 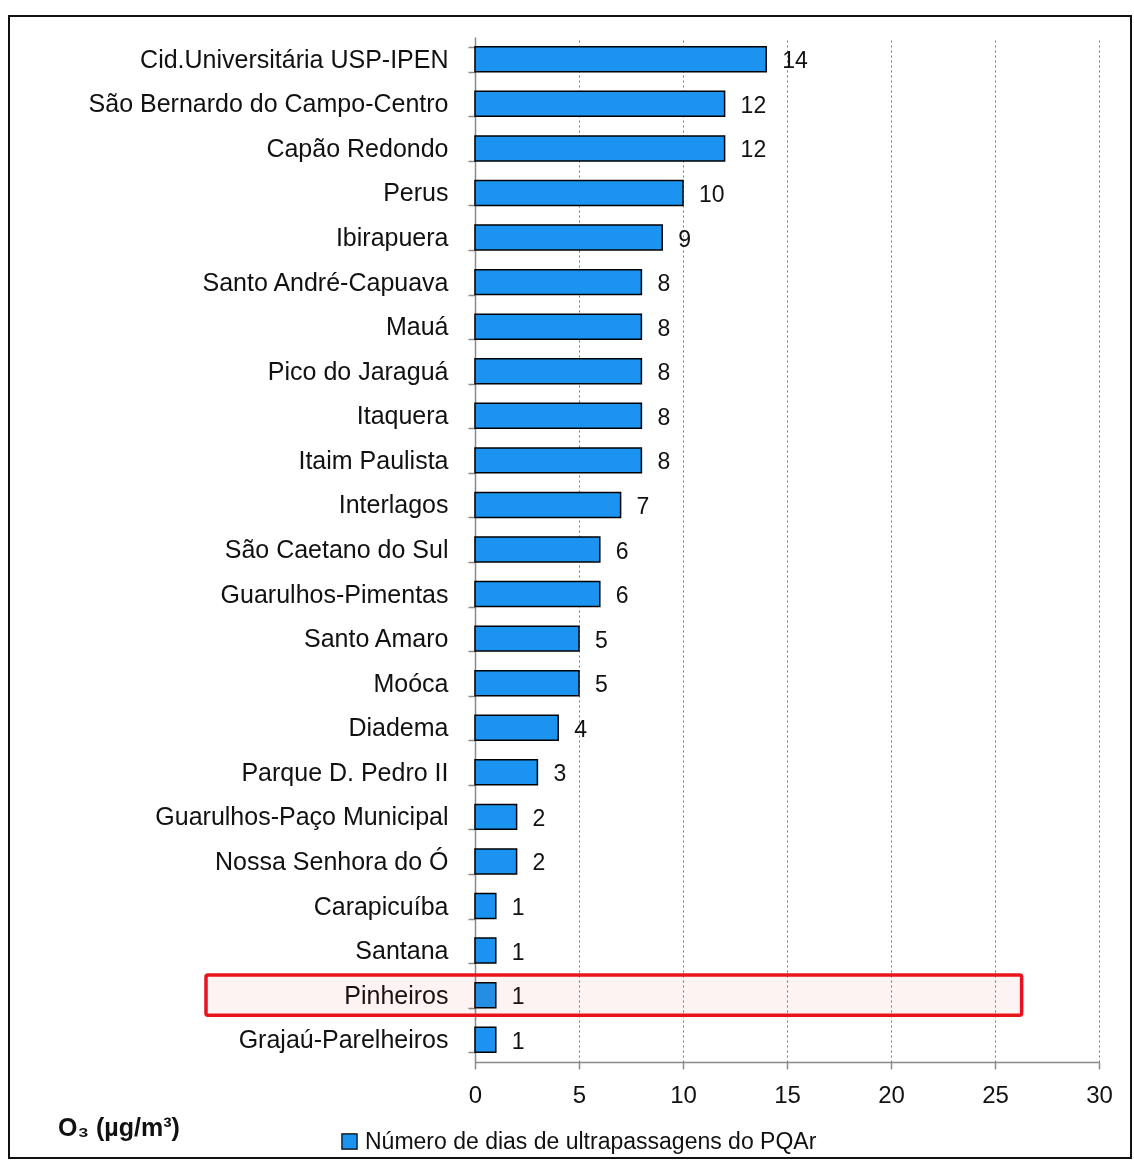 What do you see at coordinates (995, 1094) in the screenshot?
I see `x-tick-label: 25` at bounding box center [995, 1094].